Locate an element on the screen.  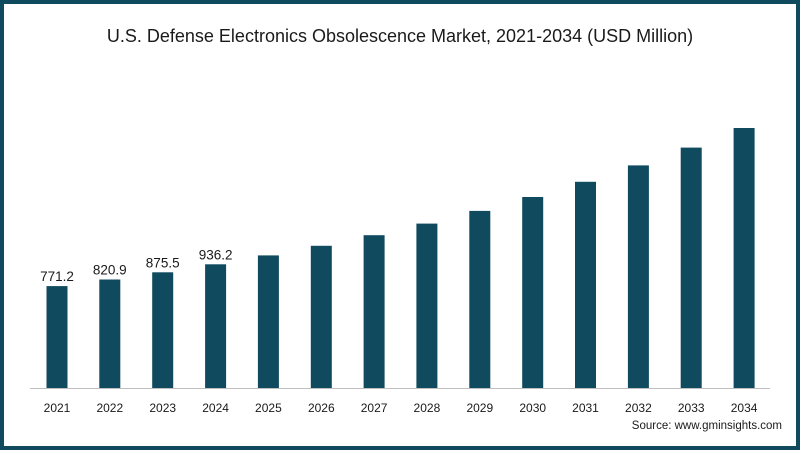
source-note: Source: www.gminsights.com is located at coordinates (706, 426).